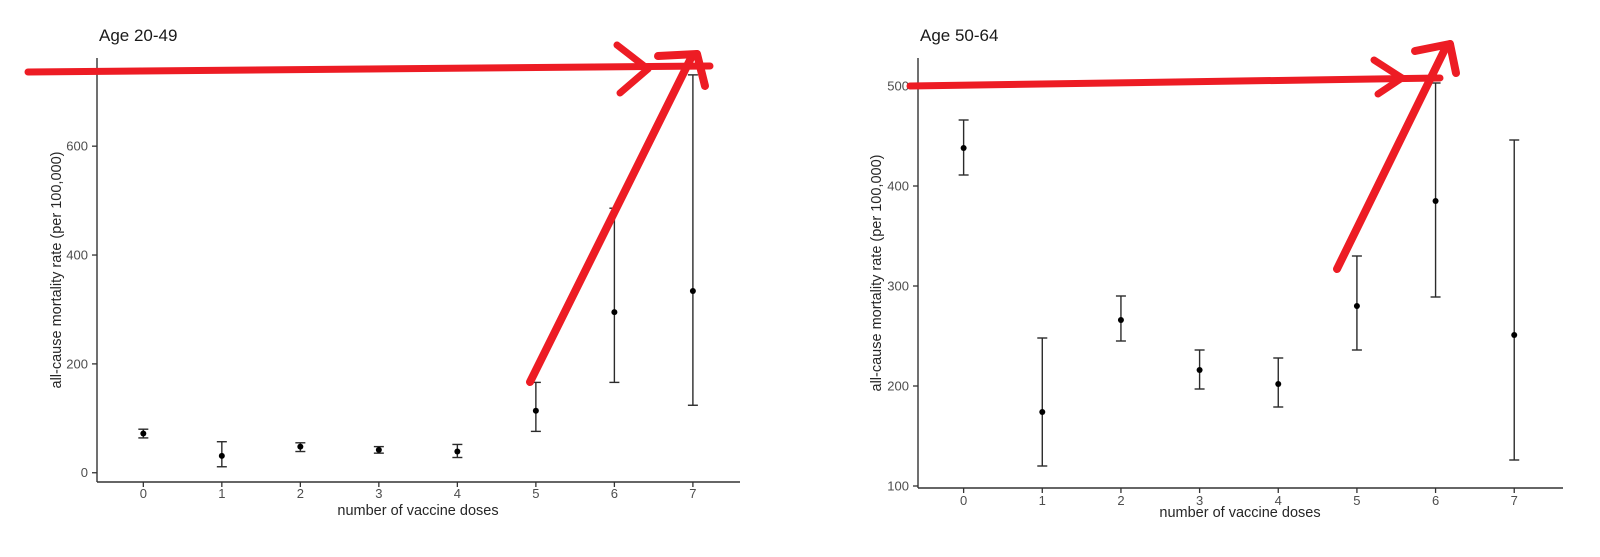 The width and height of the screenshot is (1600, 557). I want to click on chart-title-age-50-64: Age 50-64, so click(959, 35).